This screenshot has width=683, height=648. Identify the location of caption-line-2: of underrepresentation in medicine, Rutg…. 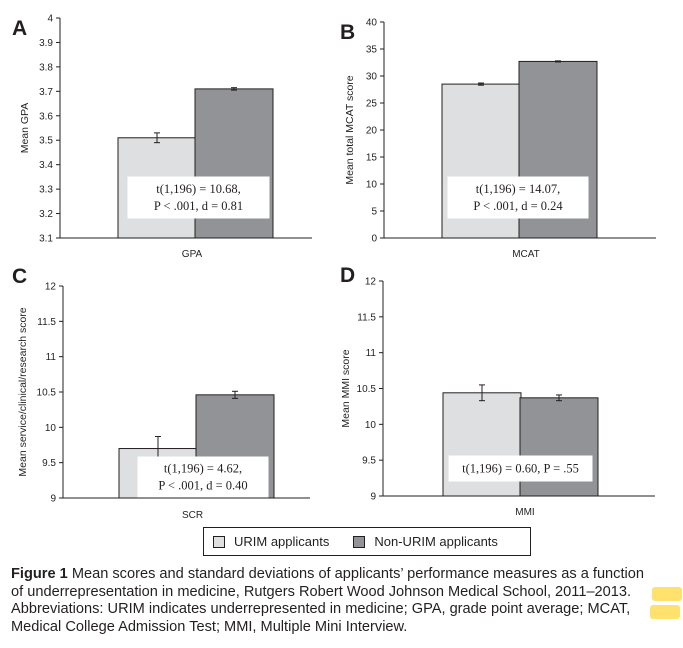
(321, 591).